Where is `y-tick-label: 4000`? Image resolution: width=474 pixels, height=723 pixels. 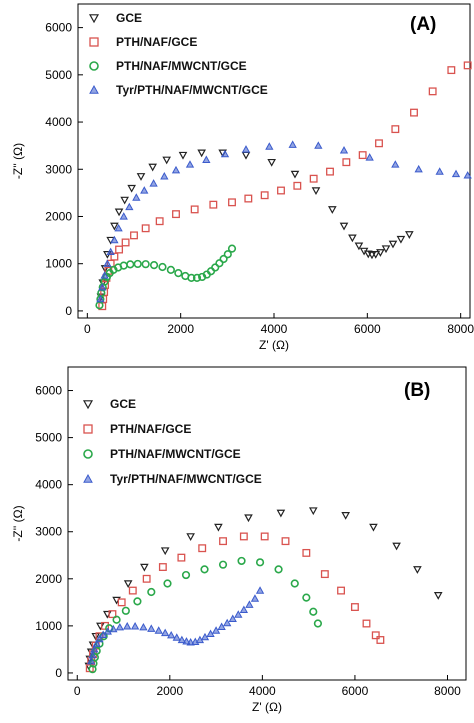
y-tick-label: 4000 is located at coordinates (48, 485).